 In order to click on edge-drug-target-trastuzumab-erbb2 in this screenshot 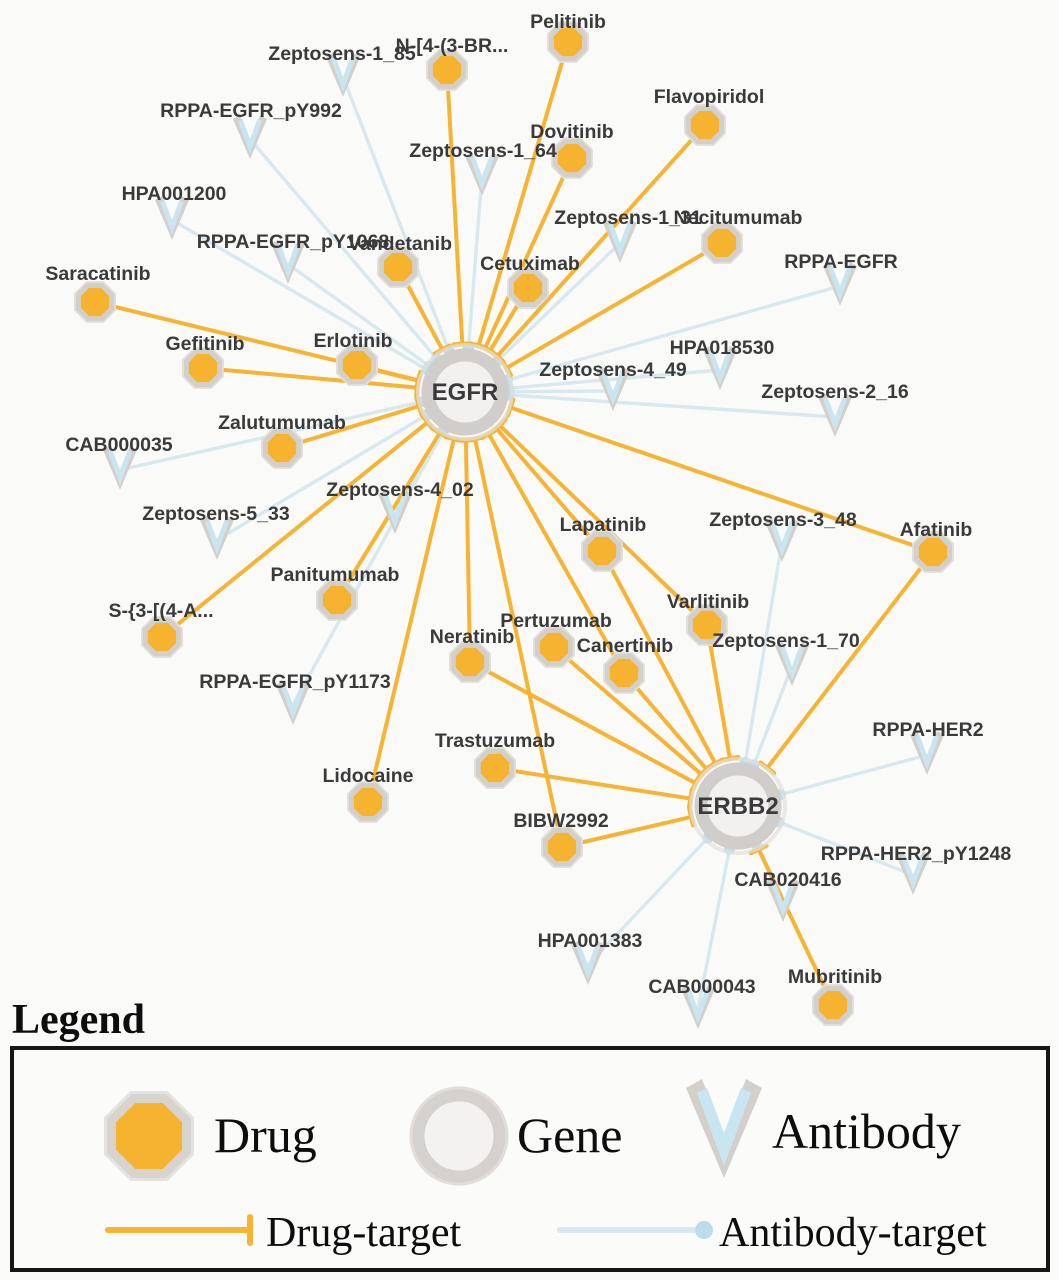, I will do `click(592, 783)`.